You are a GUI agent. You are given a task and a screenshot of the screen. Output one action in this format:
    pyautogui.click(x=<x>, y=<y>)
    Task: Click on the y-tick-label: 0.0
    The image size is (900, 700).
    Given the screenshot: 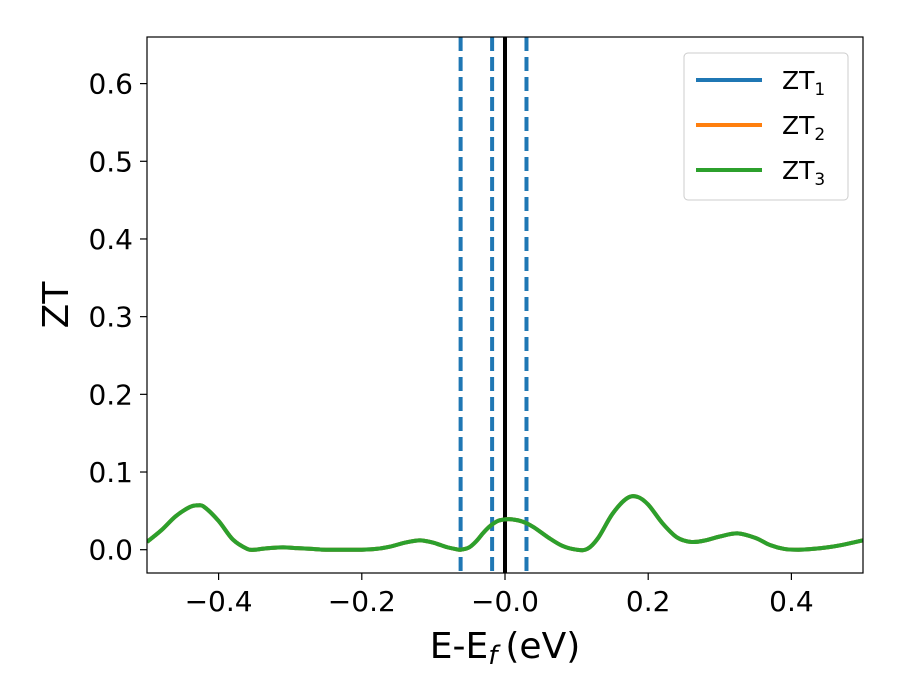 What is the action you would take?
    pyautogui.click(x=110, y=550)
    